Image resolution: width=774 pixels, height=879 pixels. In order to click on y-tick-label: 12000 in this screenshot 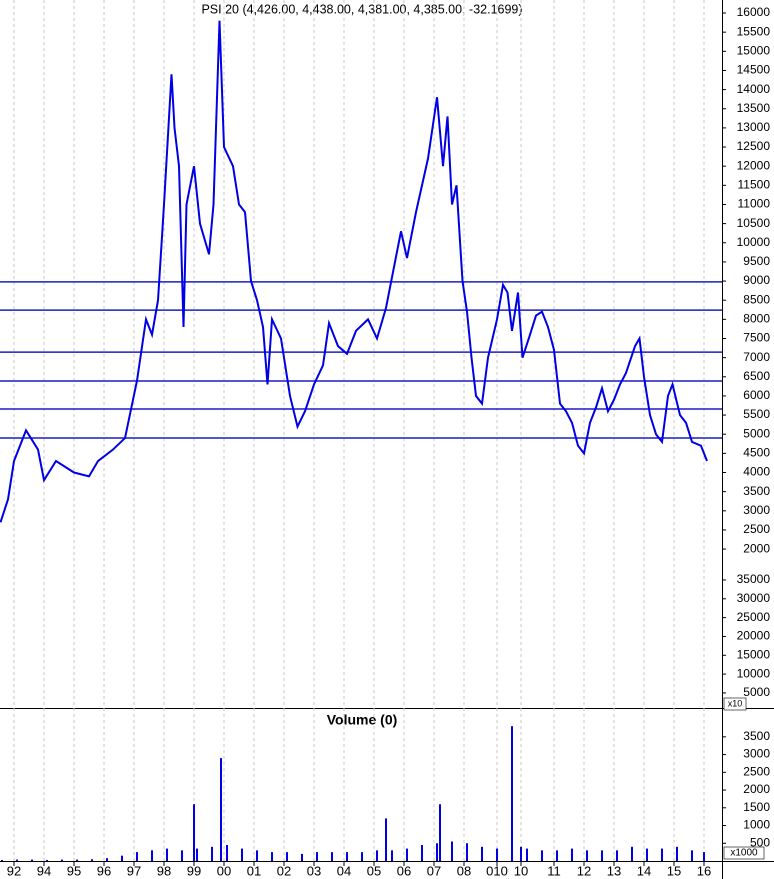, I will do `click(754, 165)`.